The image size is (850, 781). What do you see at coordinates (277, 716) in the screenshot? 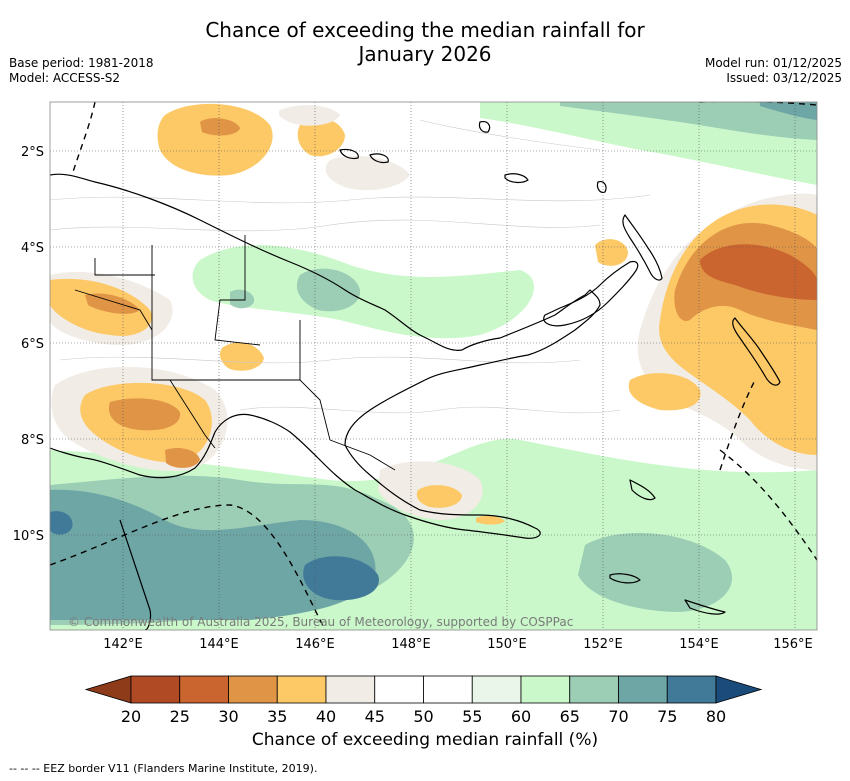
I see `colorbar-tick-label: 35` at bounding box center [277, 716].